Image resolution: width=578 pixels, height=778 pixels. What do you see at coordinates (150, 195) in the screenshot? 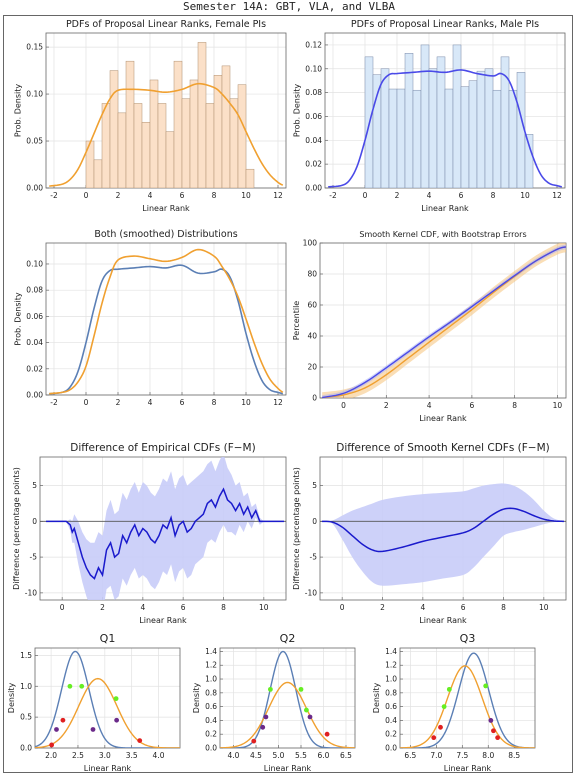
I see `female-hist-xtick-label: 4` at bounding box center [150, 195].